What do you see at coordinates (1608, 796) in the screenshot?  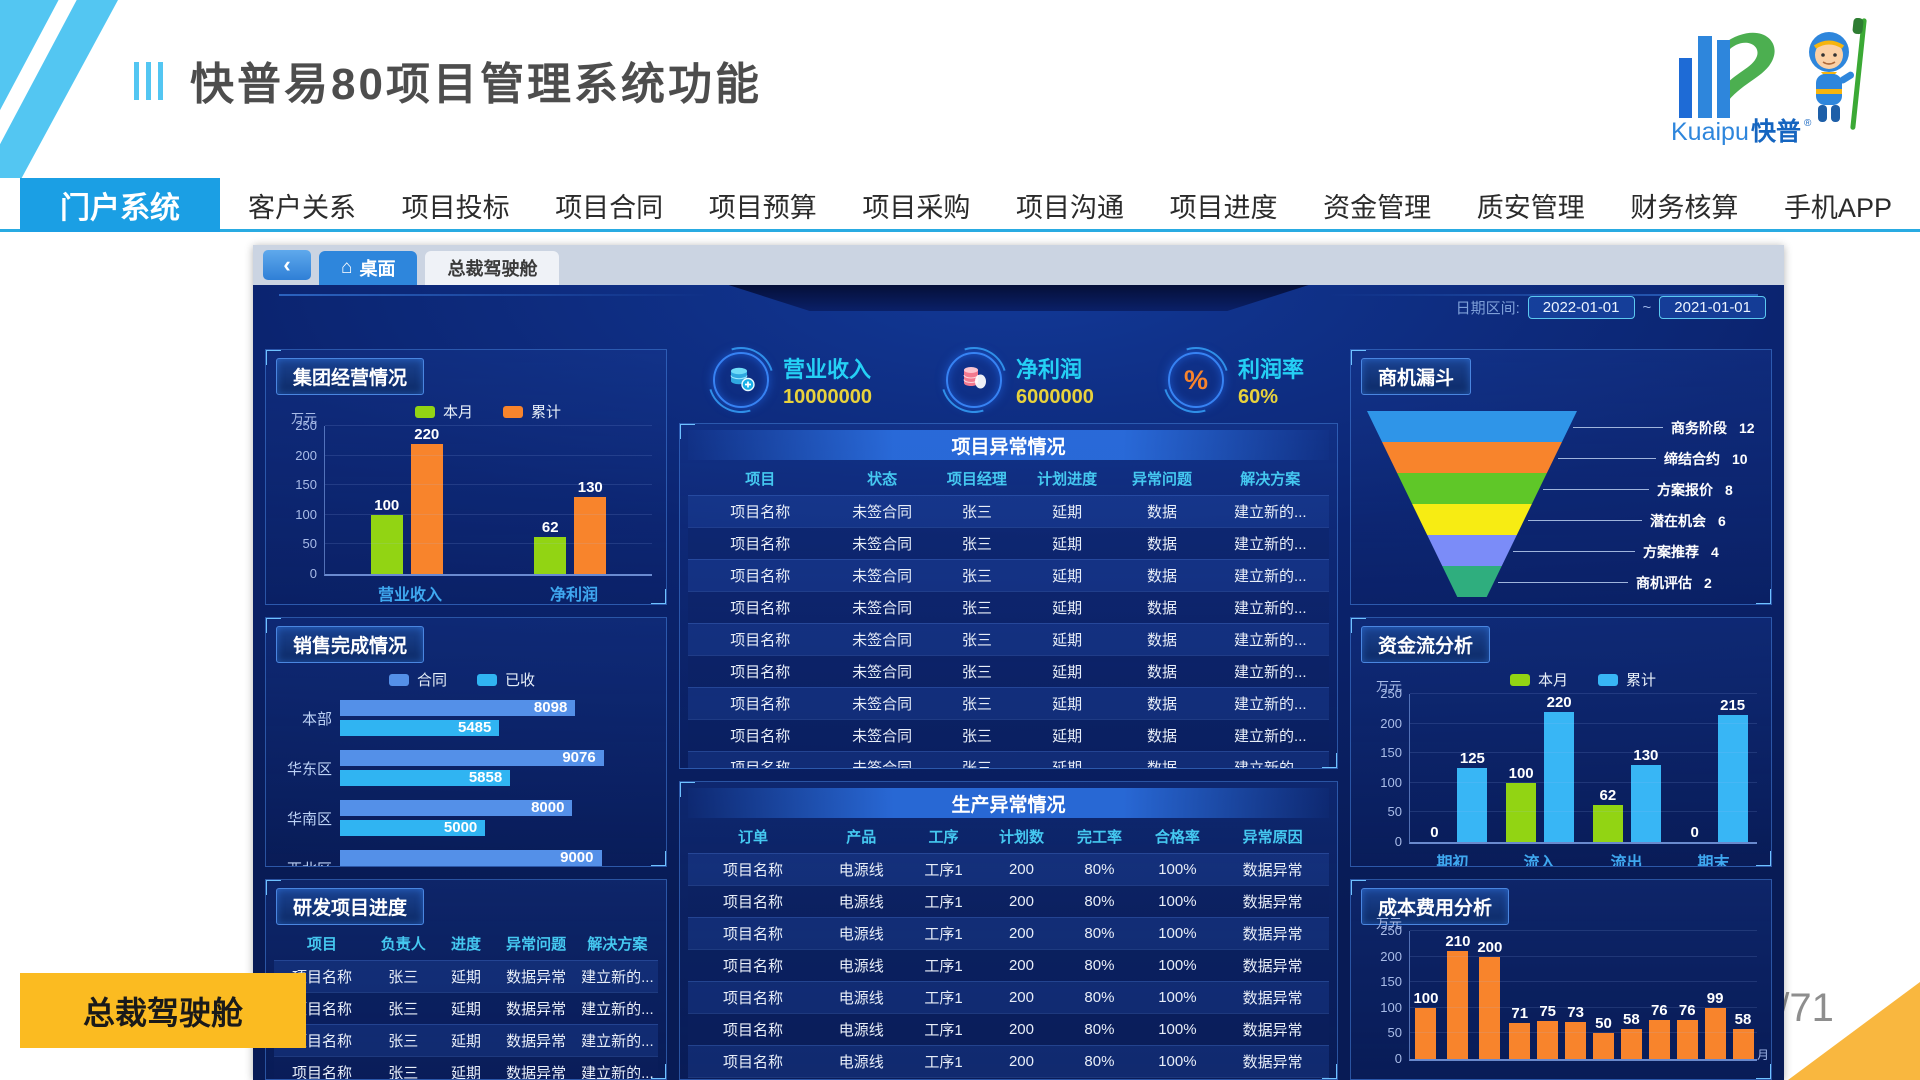 I see `bar-value-label: 62` at bounding box center [1608, 796].